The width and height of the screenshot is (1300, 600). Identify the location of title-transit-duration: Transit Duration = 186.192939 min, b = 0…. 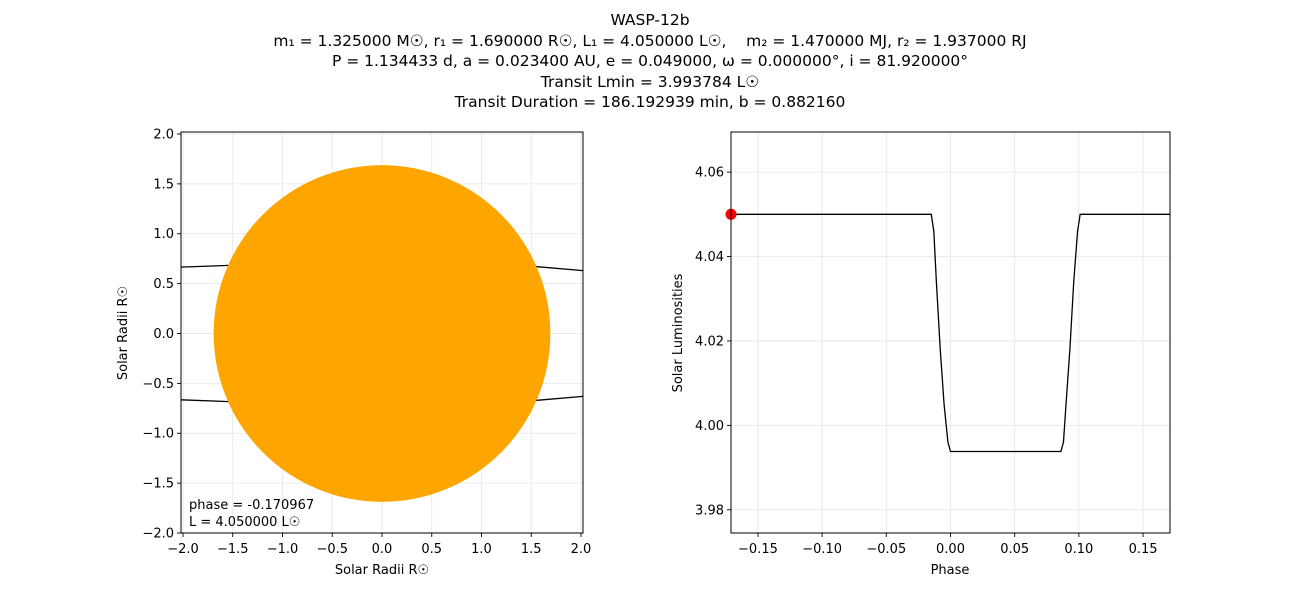
(650, 102).